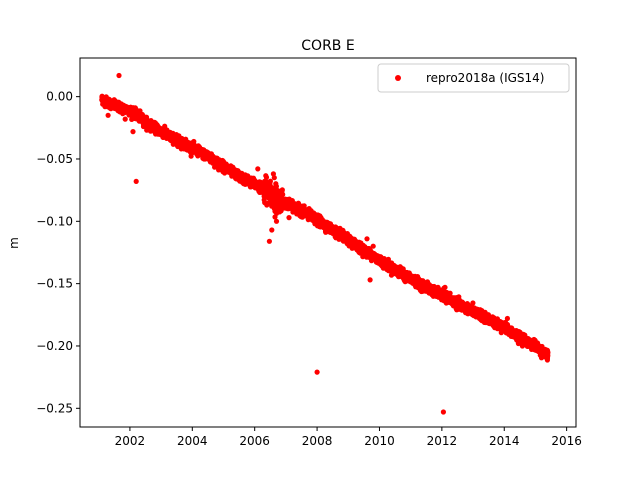 This screenshot has height=485, width=640. I want to click on chart-title: CORB E, so click(327, 46).